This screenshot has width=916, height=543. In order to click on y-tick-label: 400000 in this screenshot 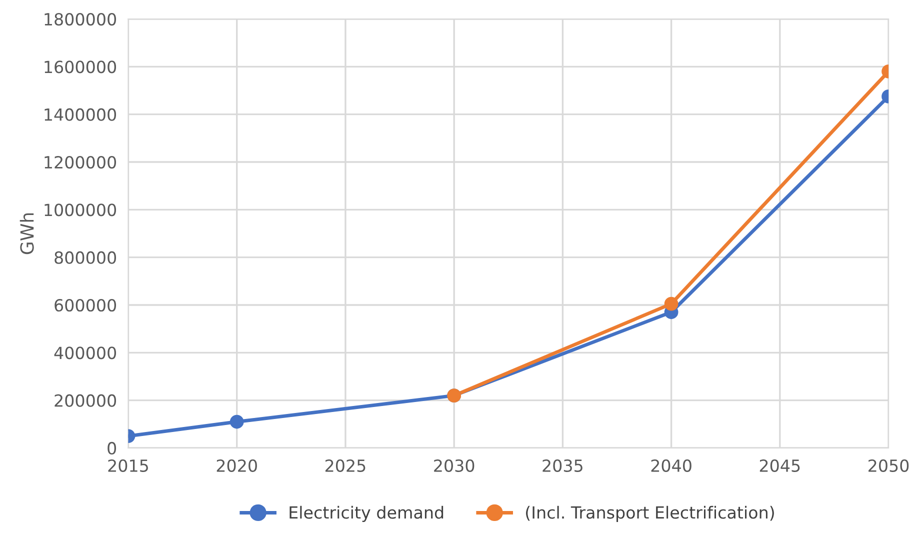, I will do `click(85, 353)`.